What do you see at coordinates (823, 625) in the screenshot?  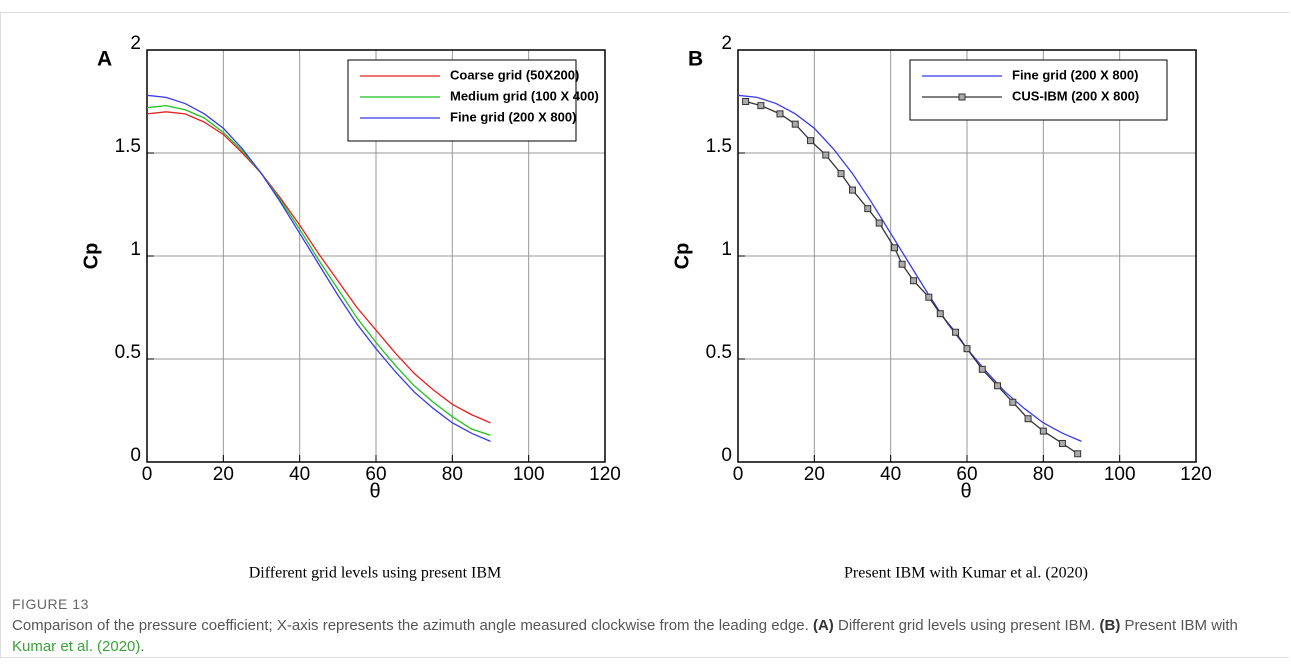 I see `caption-ref: (A)` at bounding box center [823, 625].